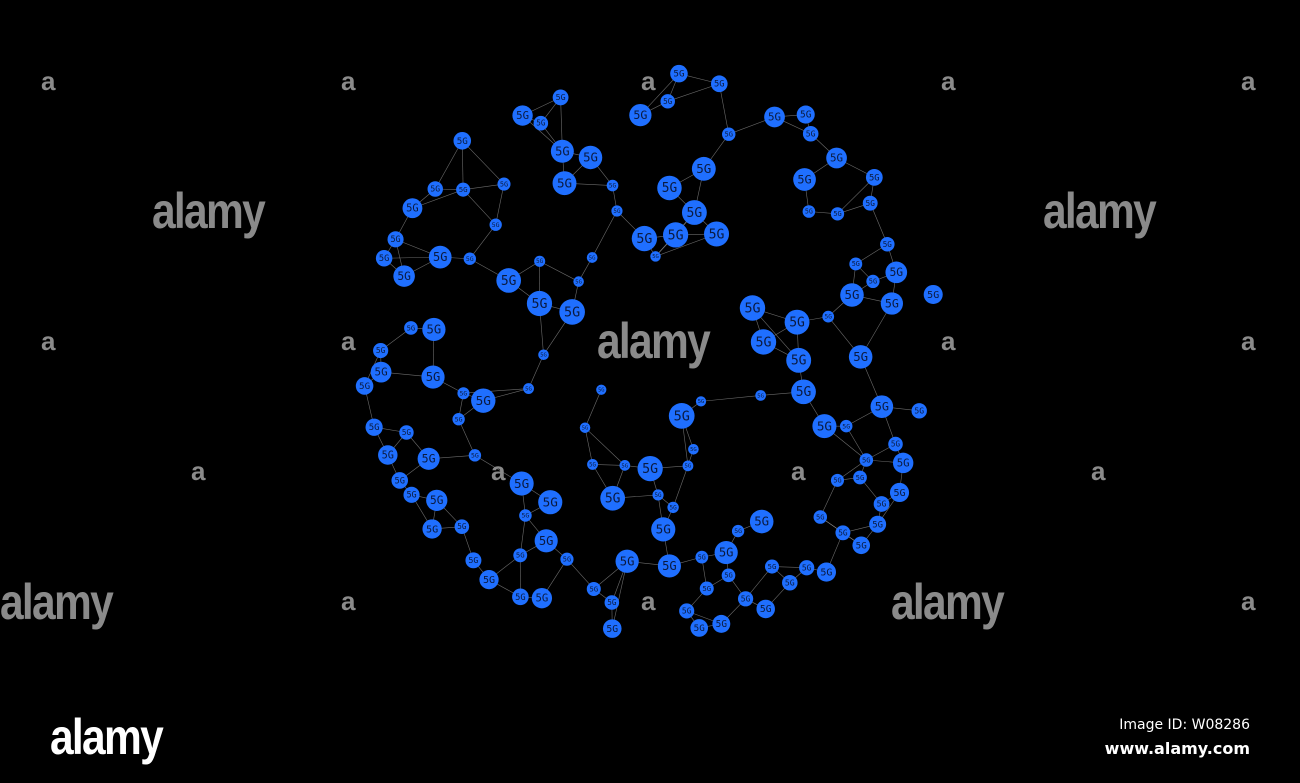 The image size is (1300, 783). What do you see at coordinates (1177, 748) in the screenshot?
I see `site-url: www.alamy.com` at bounding box center [1177, 748].